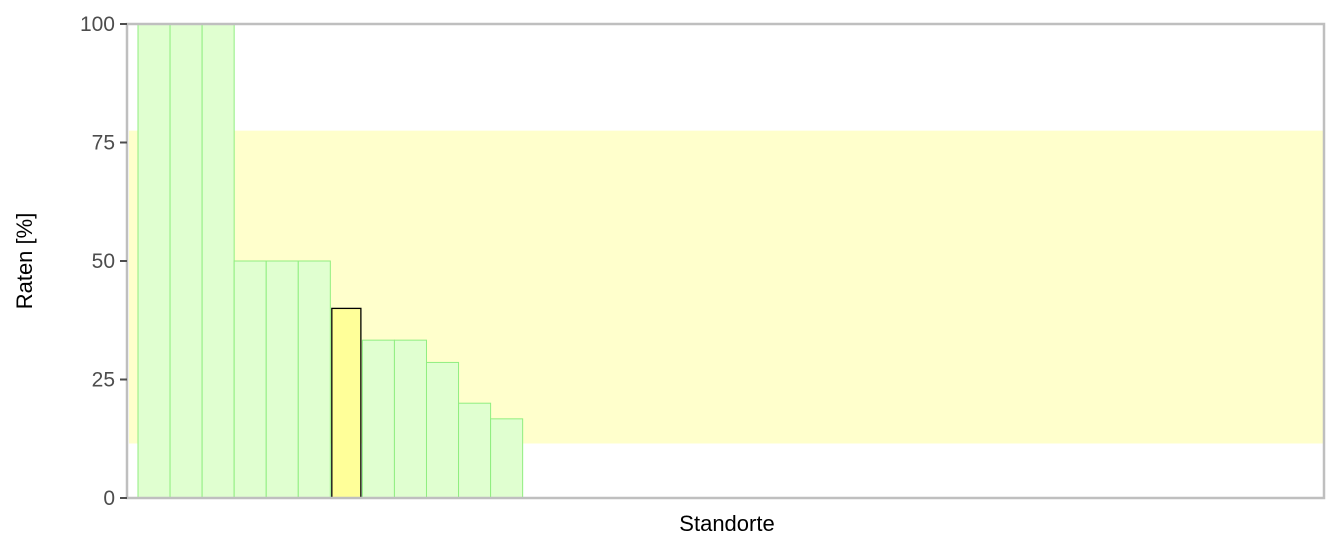 The height and width of the screenshot is (535, 1330). What do you see at coordinates (24, 261) in the screenshot?
I see `y-axis-title: Raten [%]` at bounding box center [24, 261].